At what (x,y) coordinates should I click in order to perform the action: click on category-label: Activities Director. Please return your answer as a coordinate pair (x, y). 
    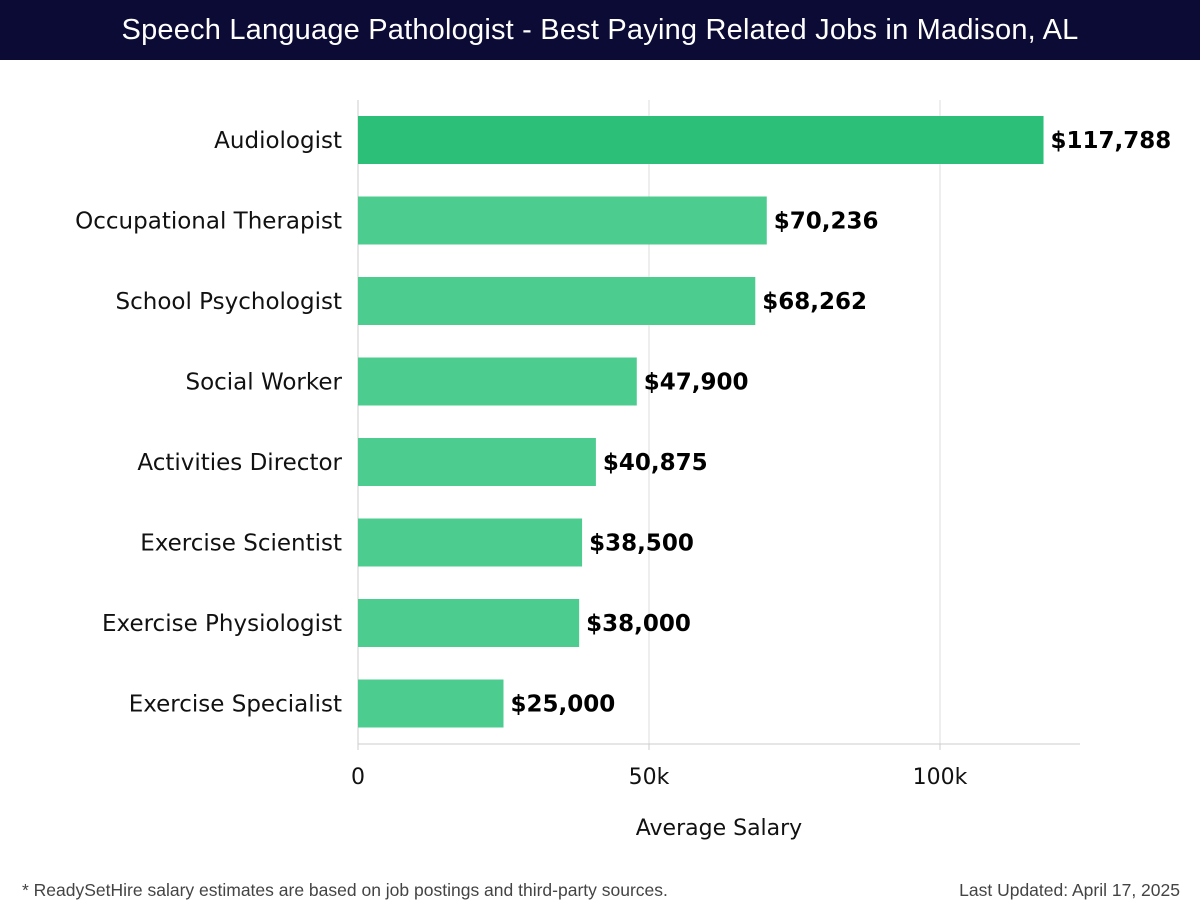
    Looking at the image, I should click on (239, 463).